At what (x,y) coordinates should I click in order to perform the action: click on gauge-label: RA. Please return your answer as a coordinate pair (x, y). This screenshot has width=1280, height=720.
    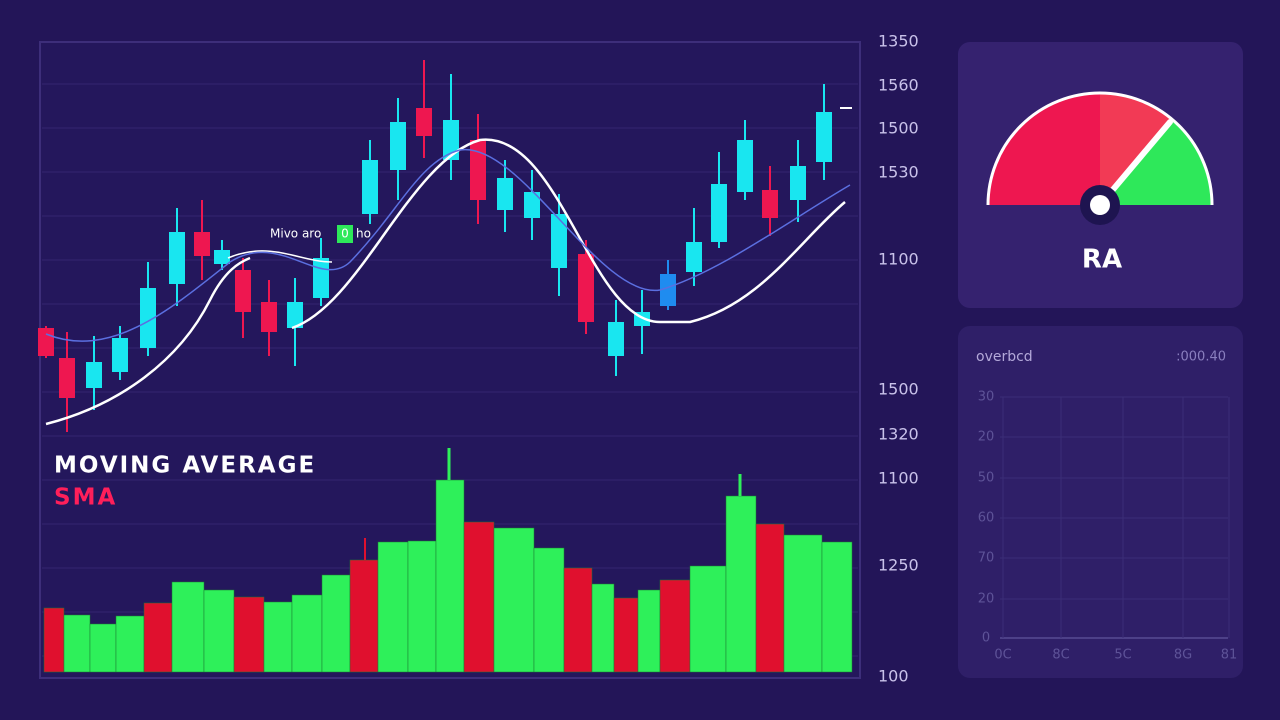
    Looking at the image, I should click on (1102, 260).